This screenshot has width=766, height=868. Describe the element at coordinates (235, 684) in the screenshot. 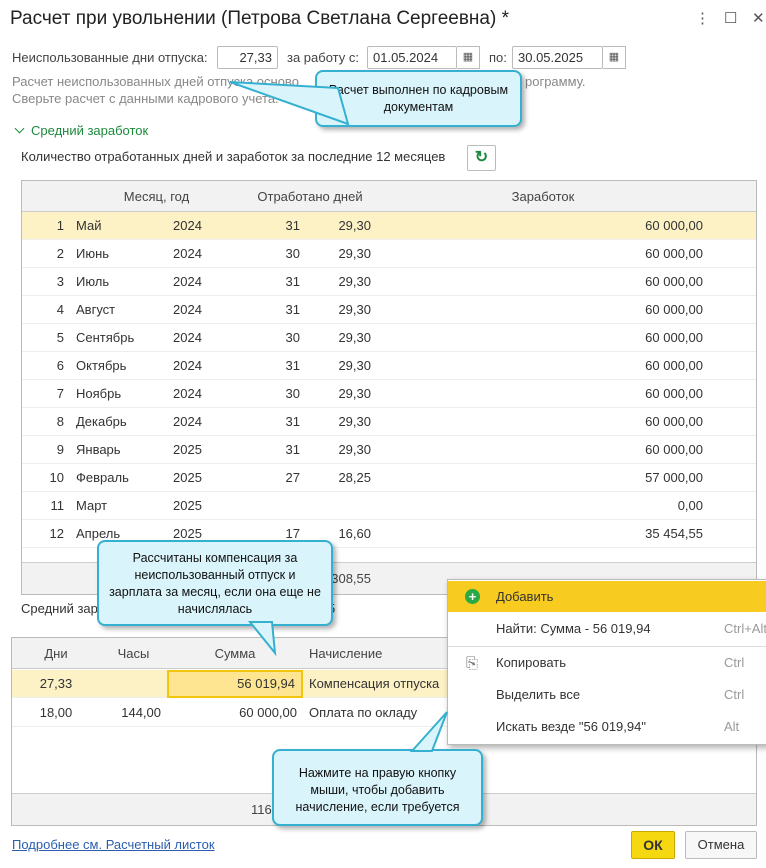

I see `table-cell: 56 019,94` at that location.